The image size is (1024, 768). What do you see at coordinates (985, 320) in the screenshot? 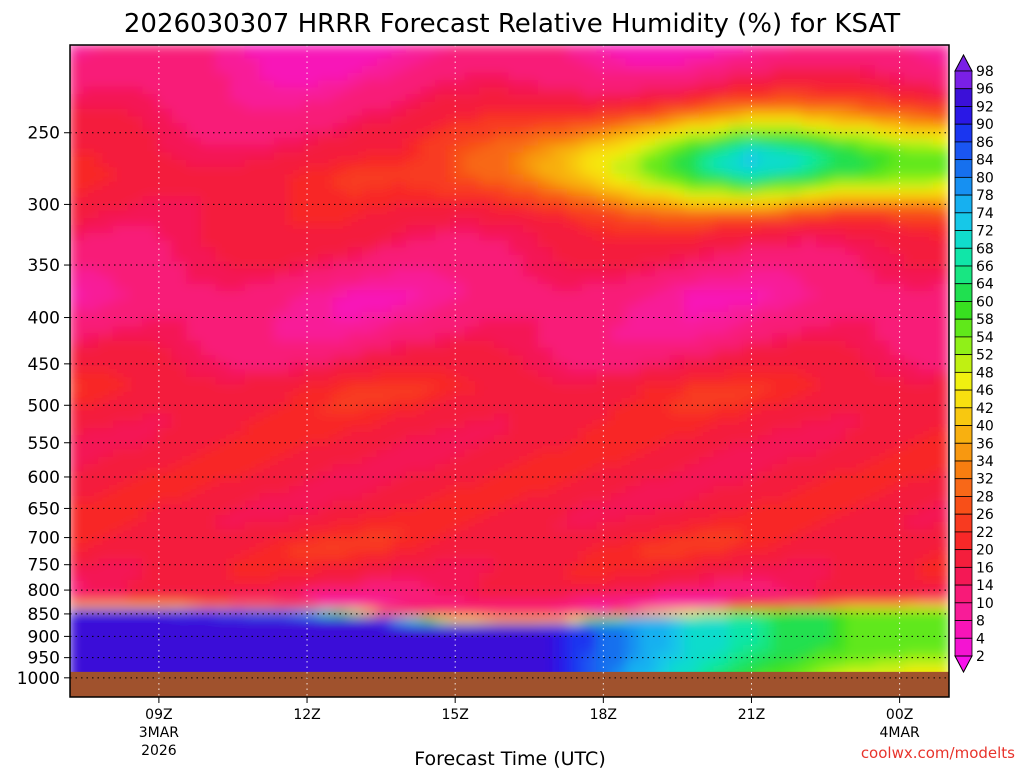
I see `colorbar-label: 58` at bounding box center [985, 320].